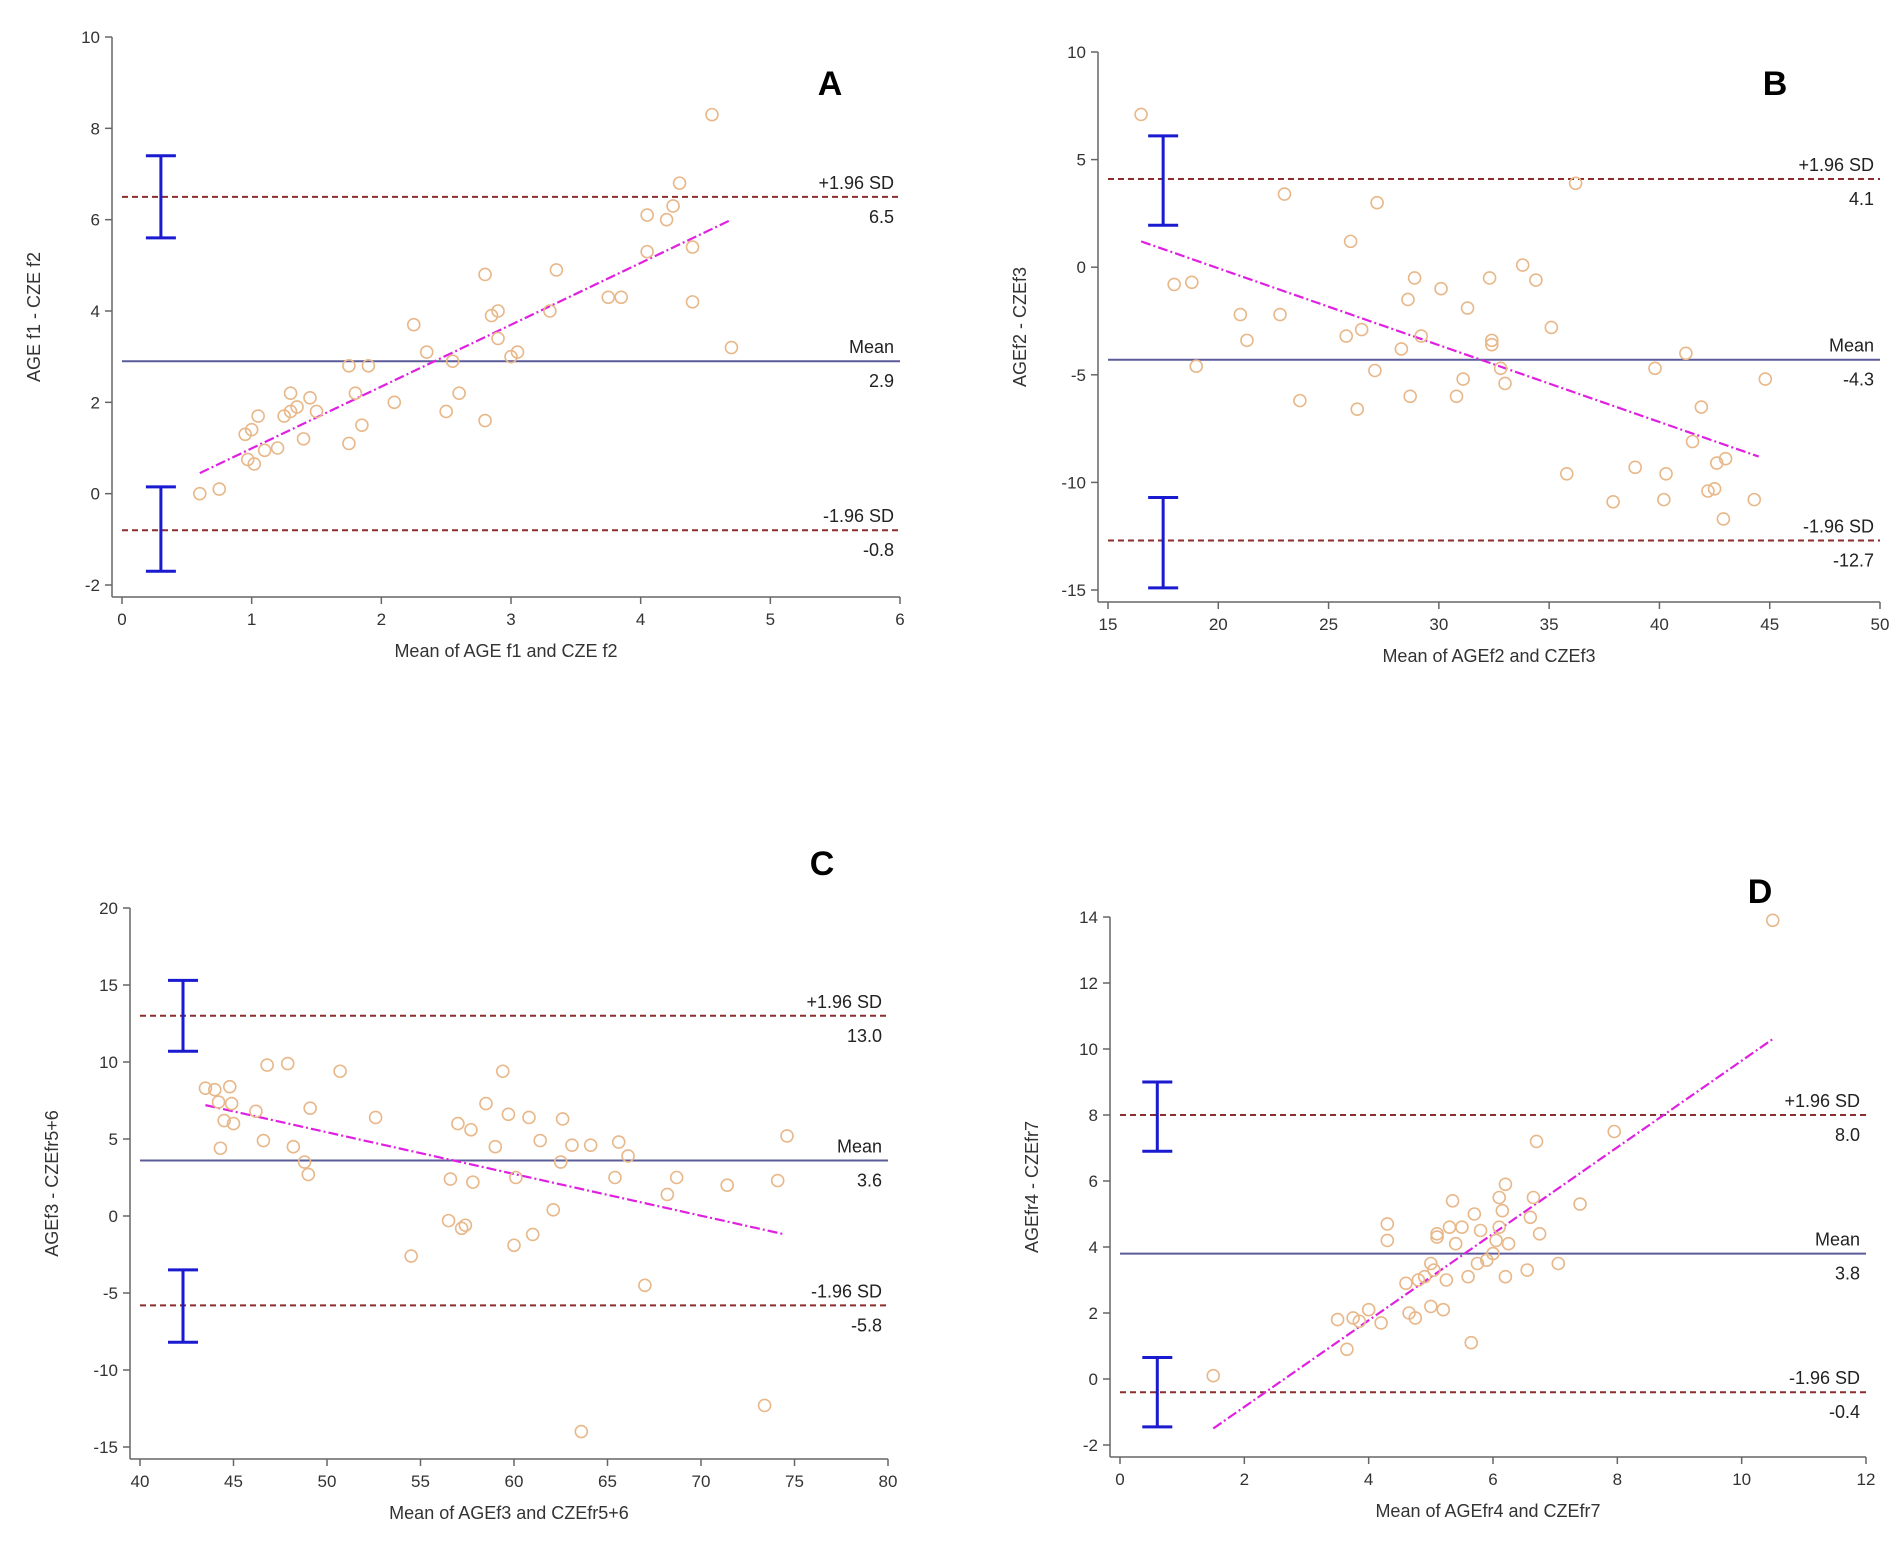 This screenshot has width=1902, height=1547. I want to click on x-tick-label: 50, so click(327, 1481).